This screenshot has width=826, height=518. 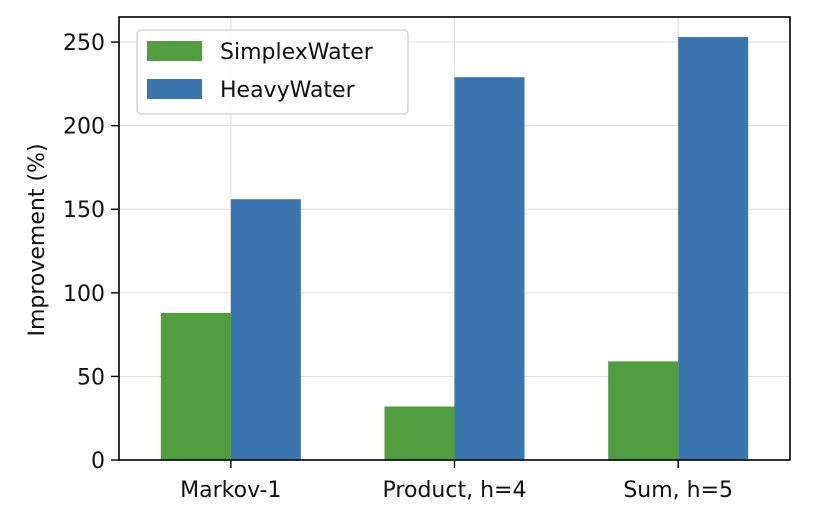 I want to click on y-axis-title: Improvement (%), so click(x=37, y=239).